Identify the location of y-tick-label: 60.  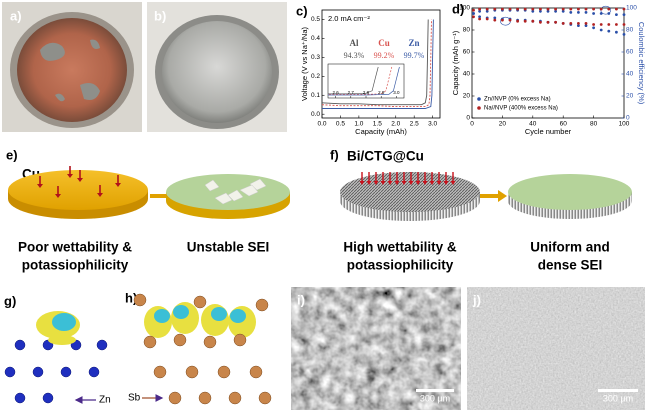
(467, 52).